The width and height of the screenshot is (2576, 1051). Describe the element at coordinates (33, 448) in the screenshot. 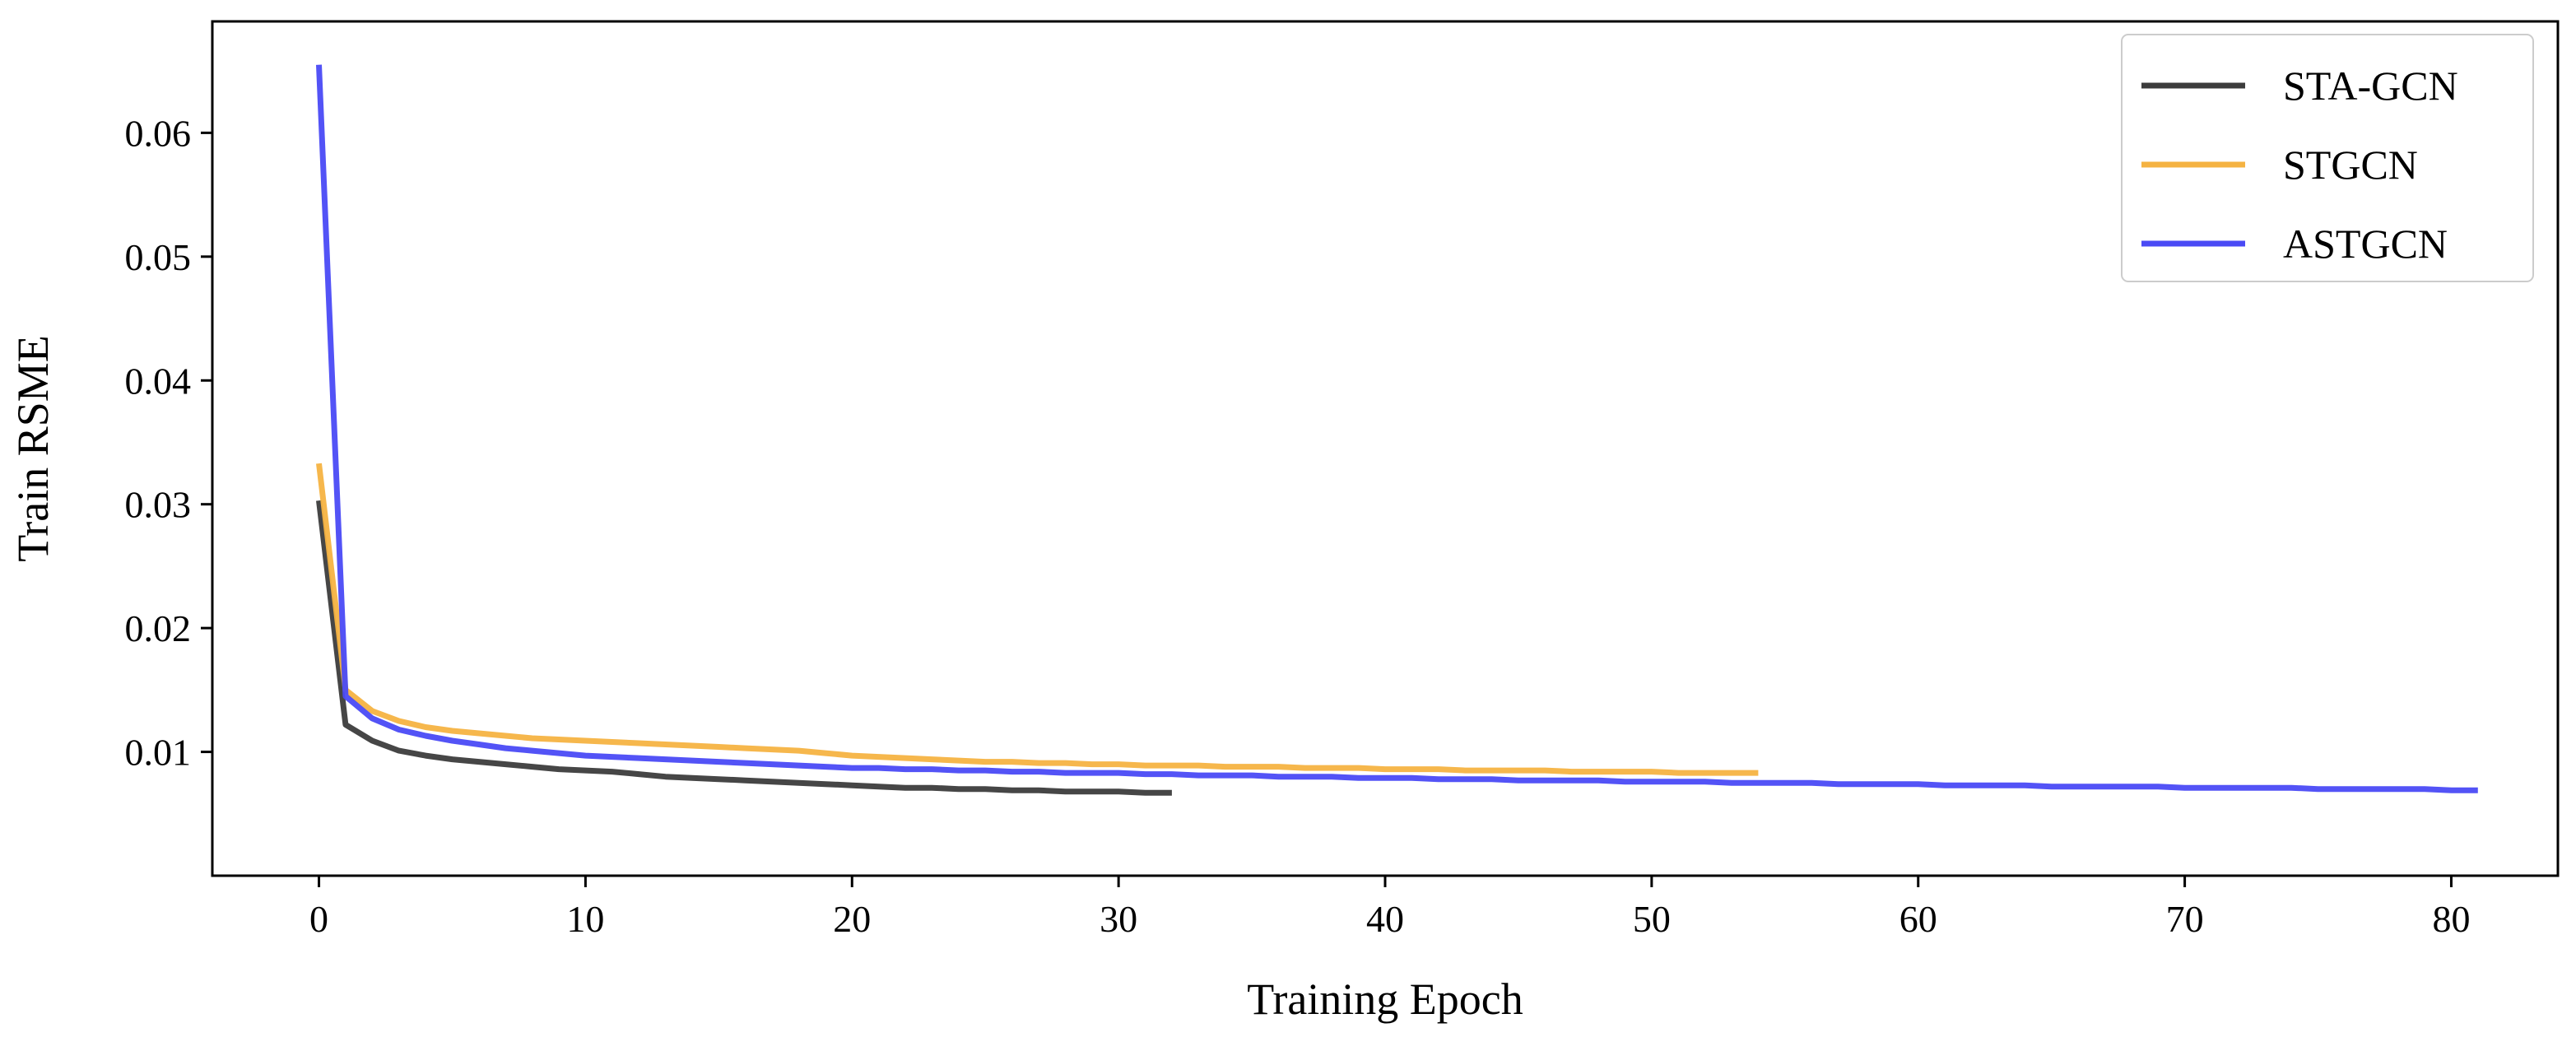

I see `y-axis-label: Train RSME` at that location.